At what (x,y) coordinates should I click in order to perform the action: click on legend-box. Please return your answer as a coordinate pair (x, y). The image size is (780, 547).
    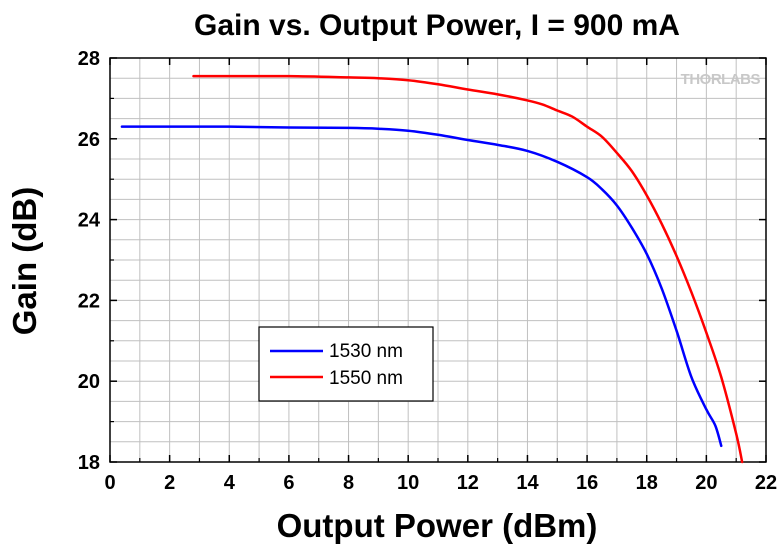
    Looking at the image, I should click on (346, 364).